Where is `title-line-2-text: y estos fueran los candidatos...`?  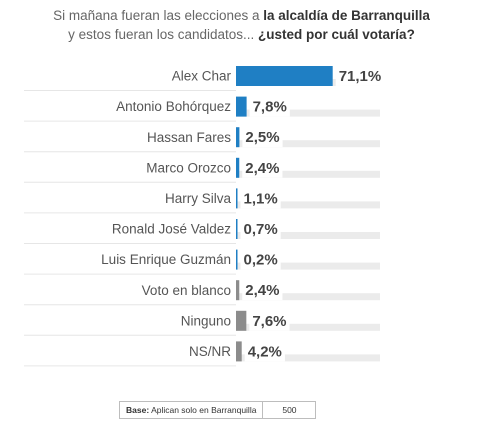
title-line-2-text: y estos fueran los candidatos... is located at coordinates (163, 34).